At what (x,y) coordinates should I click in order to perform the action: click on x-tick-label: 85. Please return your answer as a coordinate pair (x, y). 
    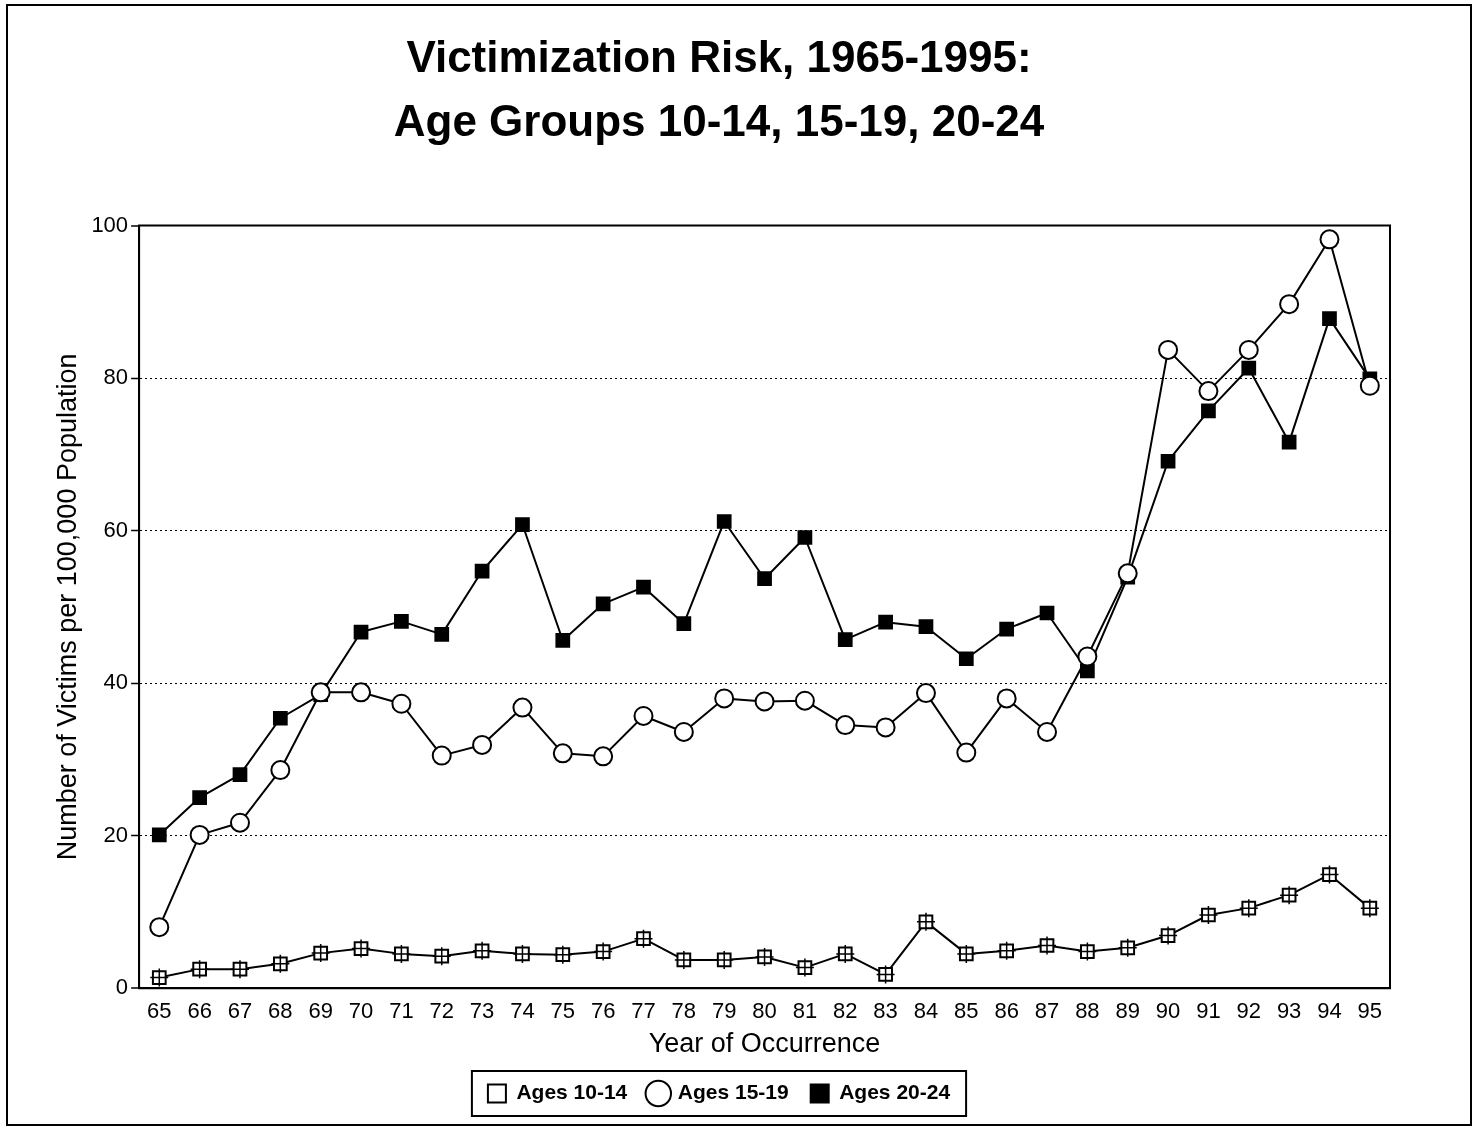
    Looking at the image, I should click on (966, 1011).